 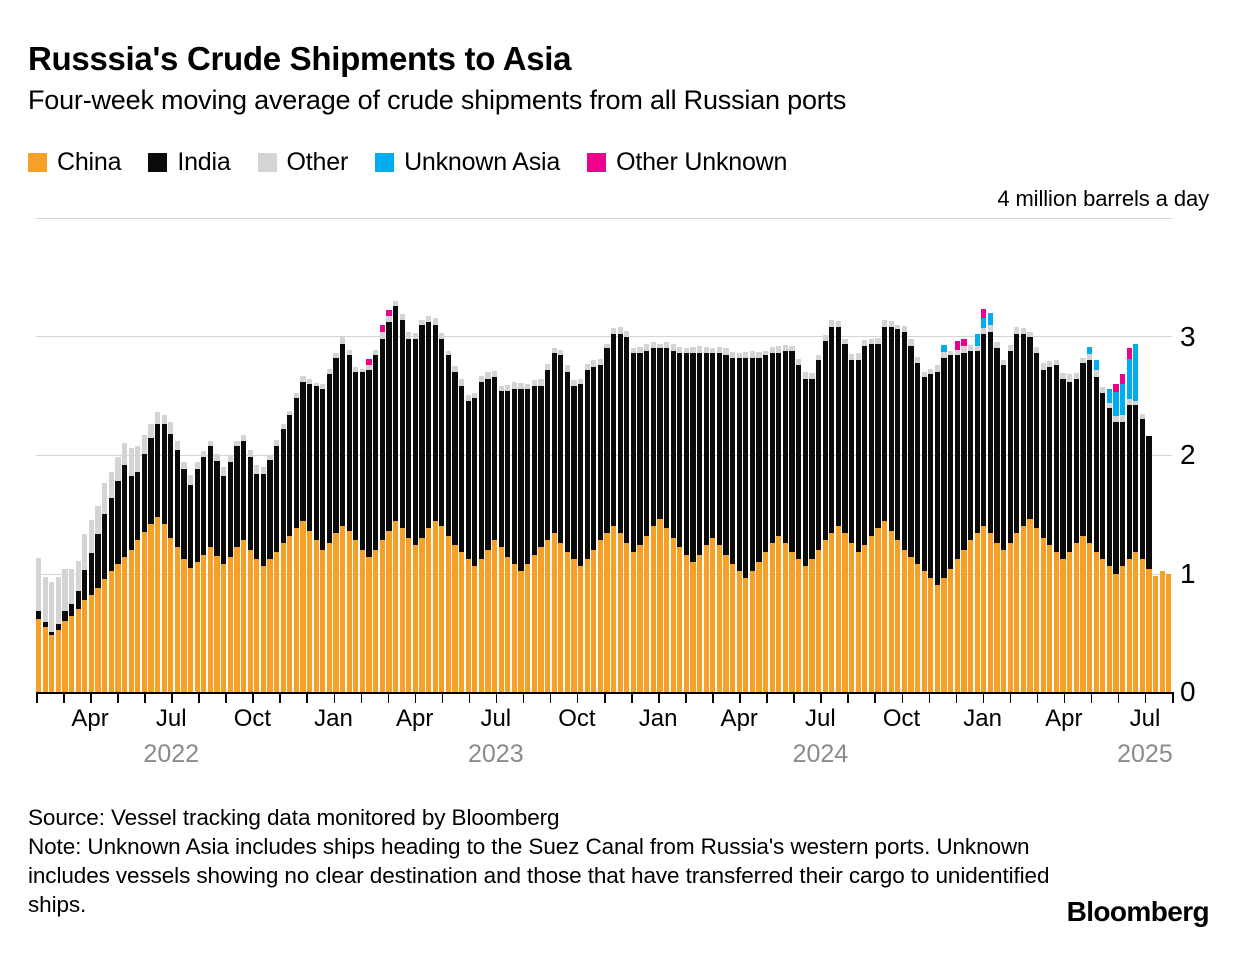 What do you see at coordinates (189, 162) in the screenshot?
I see `legend-item-india: India` at bounding box center [189, 162].